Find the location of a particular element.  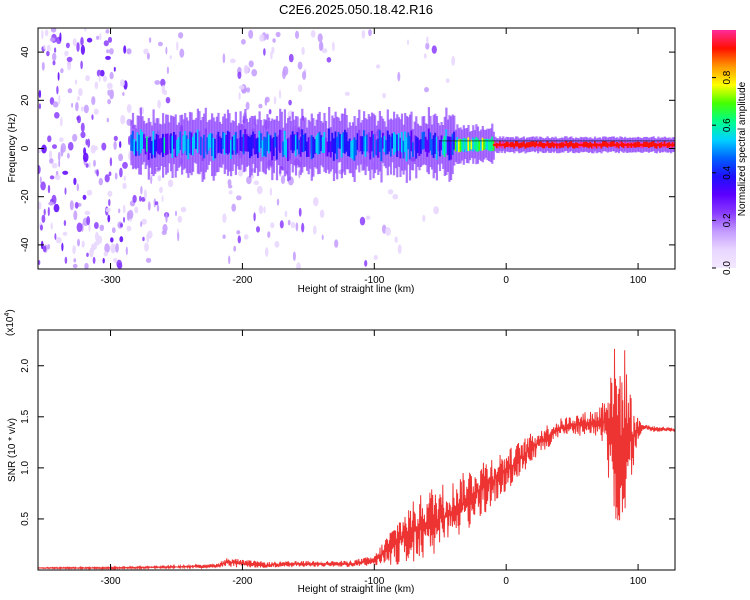

spectrogram-y-label: Frequency (Hz) is located at coordinates (12, 148).